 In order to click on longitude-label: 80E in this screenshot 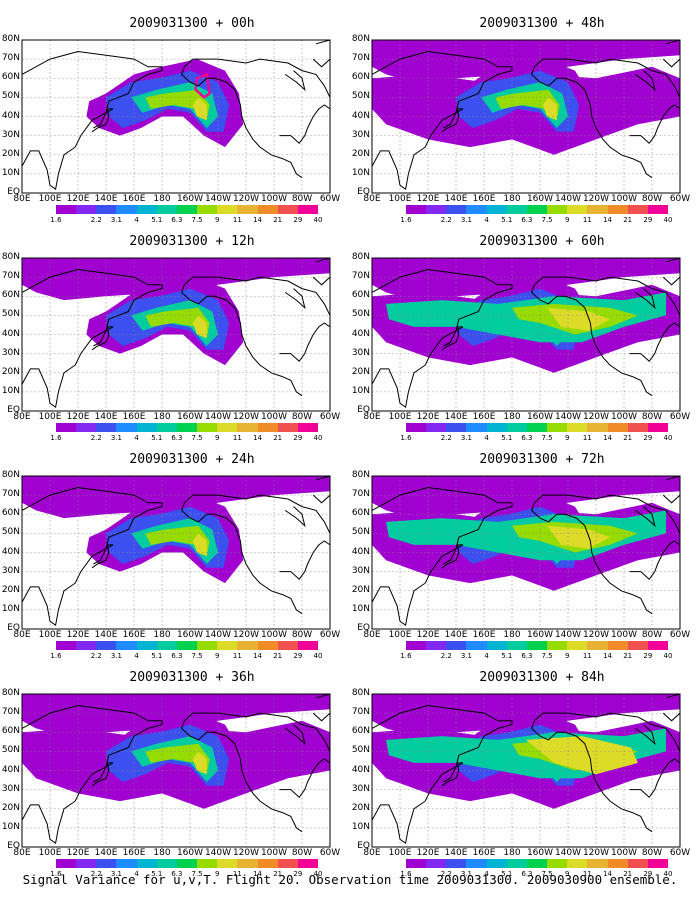, I will do `click(372, 199)`.